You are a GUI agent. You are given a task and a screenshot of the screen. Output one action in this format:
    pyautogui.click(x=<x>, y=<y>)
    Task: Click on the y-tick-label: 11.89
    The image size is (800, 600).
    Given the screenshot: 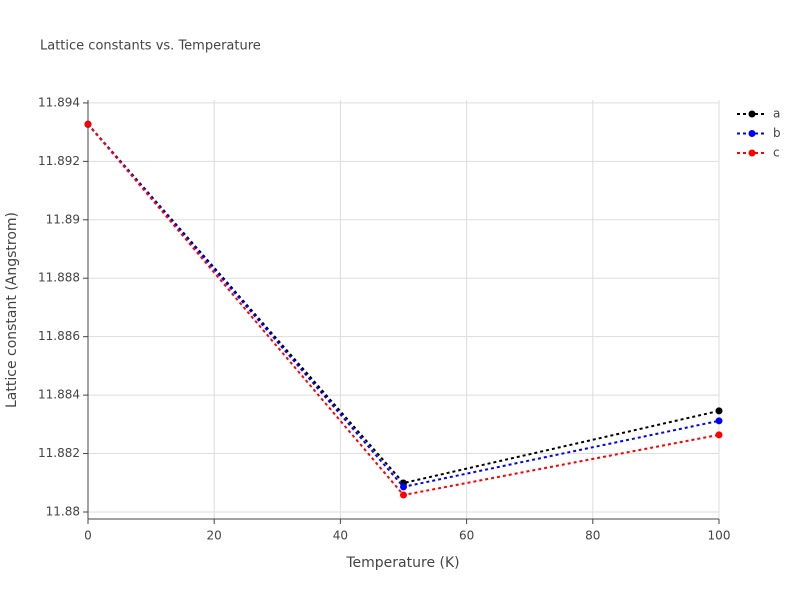 What is the action you would take?
    pyautogui.click(x=63, y=219)
    